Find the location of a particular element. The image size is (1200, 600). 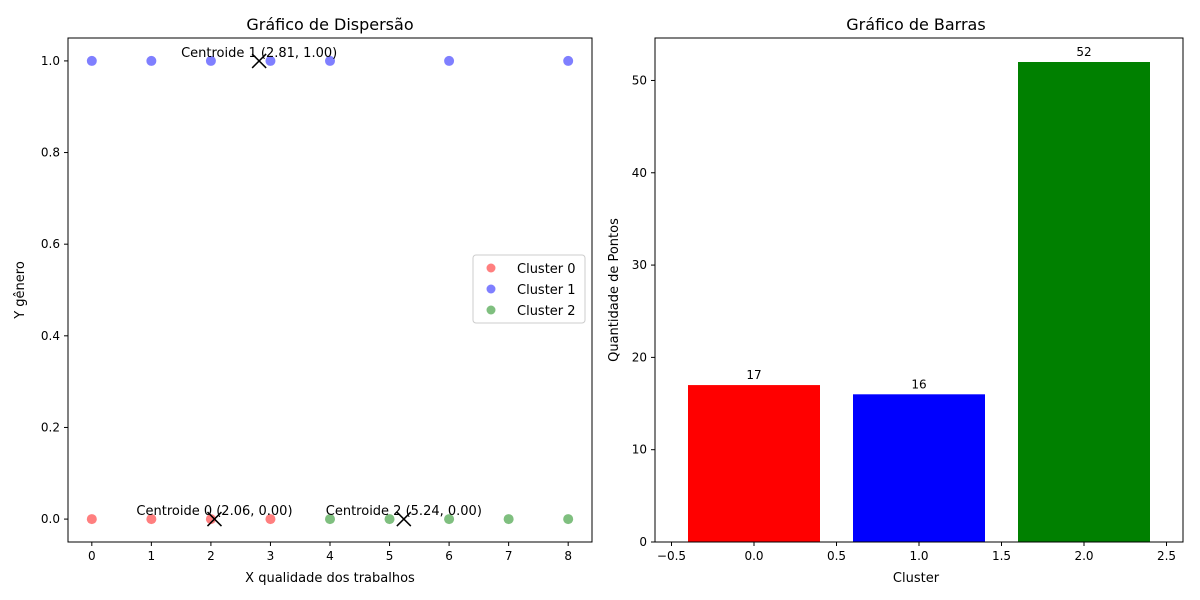

x-tick-label: −0.5 is located at coordinates (671, 556).